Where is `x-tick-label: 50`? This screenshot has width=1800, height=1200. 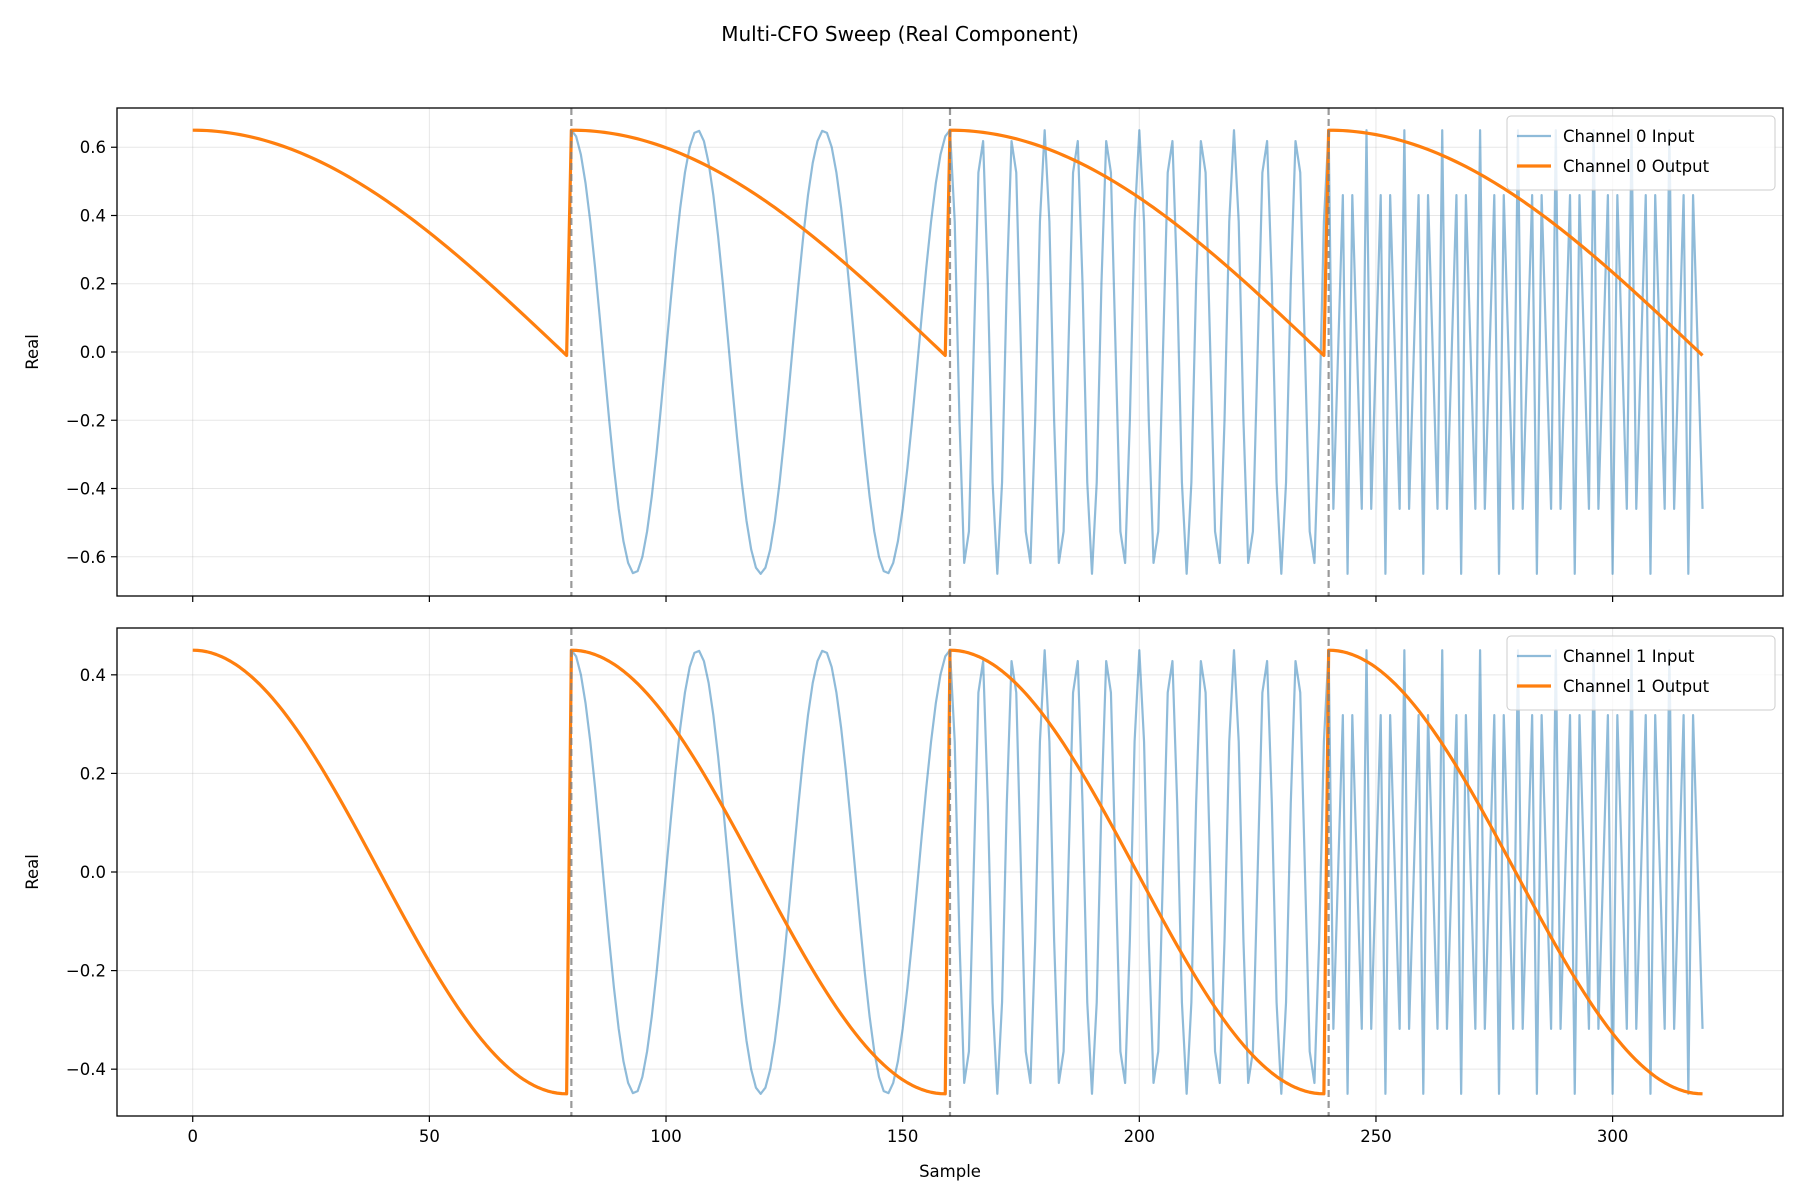 x-tick-label: 50 is located at coordinates (429, 1136).